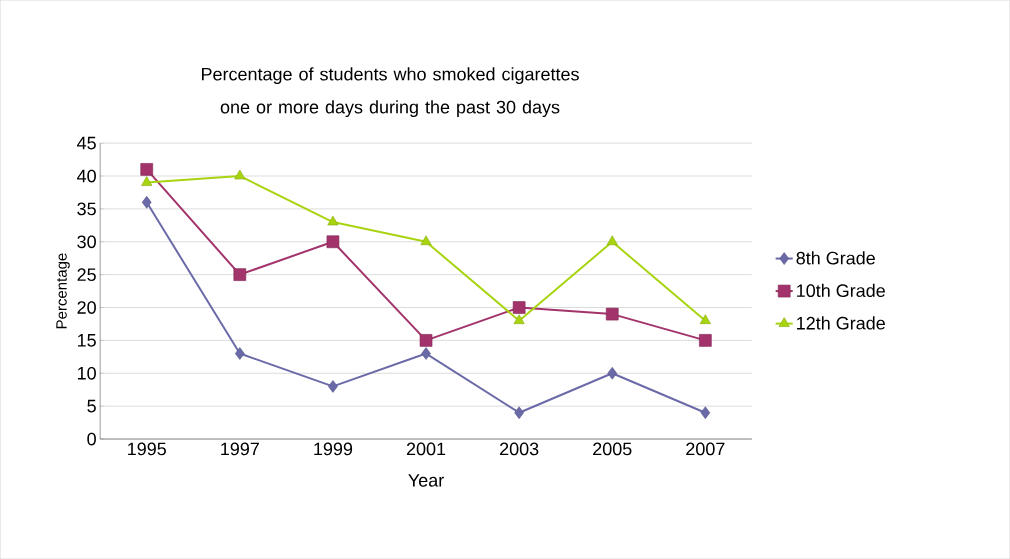  What do you see at coordinates (426, 480) in the screenshot?
I see `x-axis-title: Year` at bounding box center [426, 480].